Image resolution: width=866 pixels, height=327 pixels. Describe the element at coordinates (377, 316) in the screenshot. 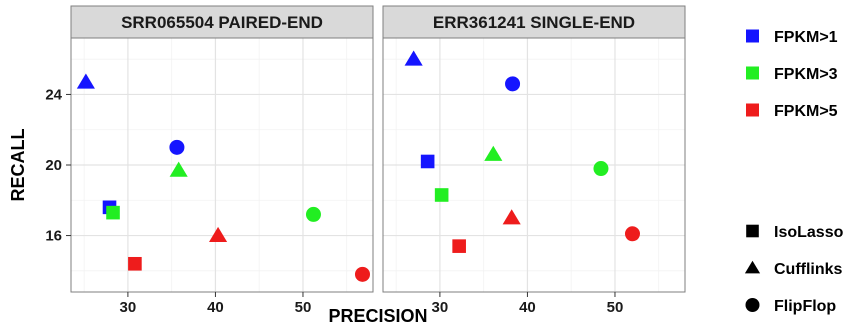

I see `x-axis-title: PRECISION` at that location.